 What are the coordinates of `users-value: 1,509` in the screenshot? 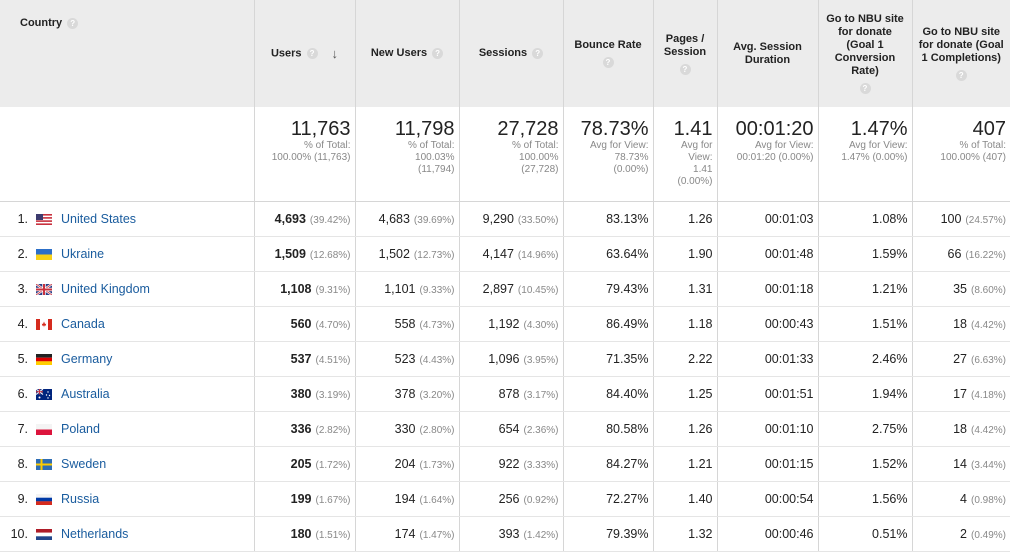 It's located at (290, 254).